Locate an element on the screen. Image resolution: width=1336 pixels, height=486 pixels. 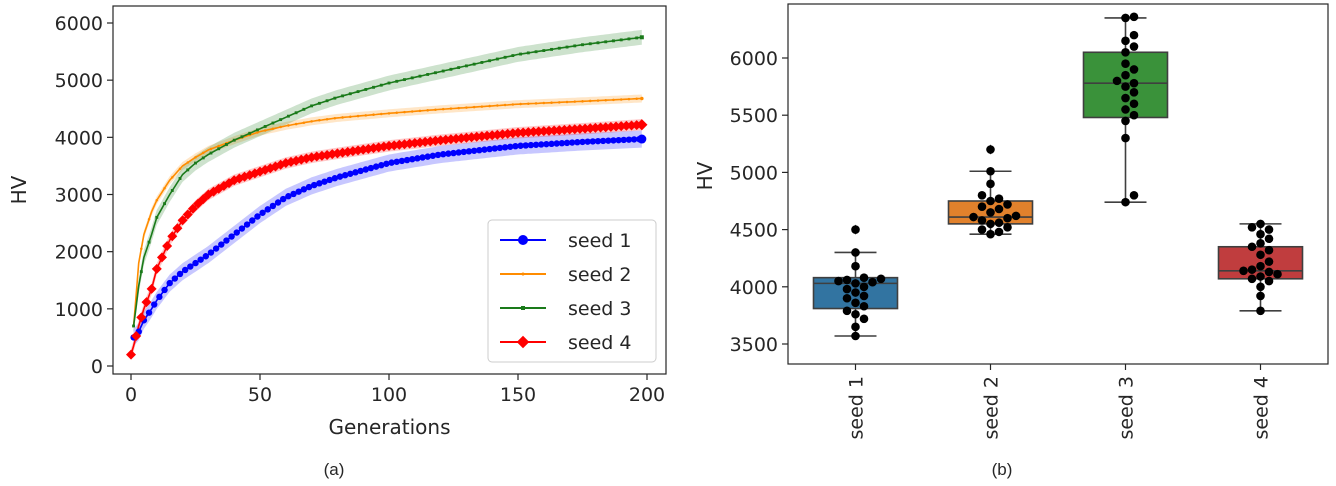
y-tick-label: 1000 is located at coordinates (79, 310).